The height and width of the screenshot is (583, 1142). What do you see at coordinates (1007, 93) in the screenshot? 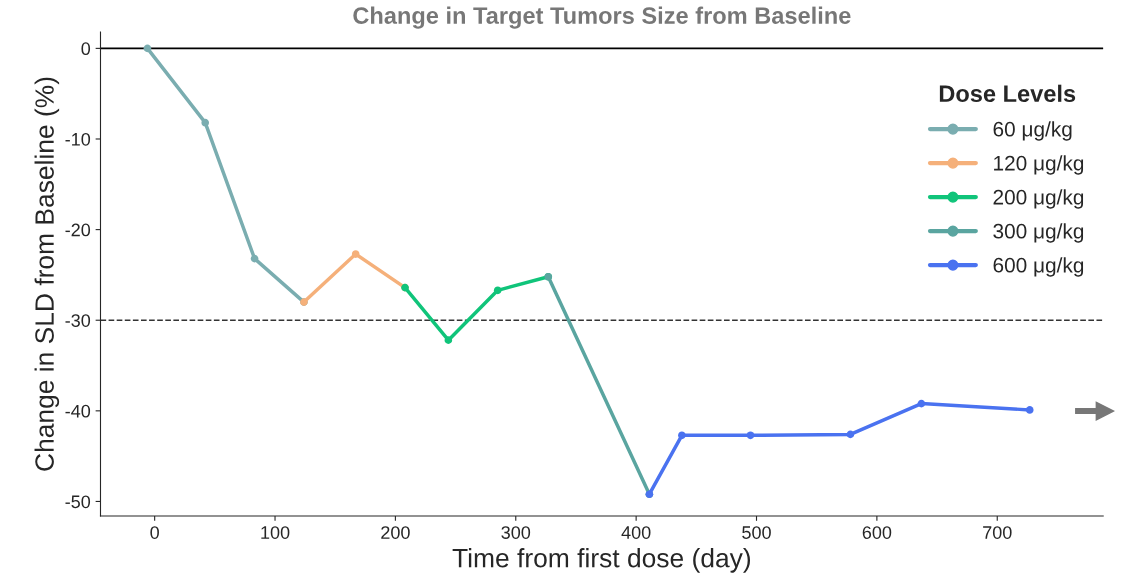
I see `legend-title: Dose Levels` at bounding box center [1007, 93].